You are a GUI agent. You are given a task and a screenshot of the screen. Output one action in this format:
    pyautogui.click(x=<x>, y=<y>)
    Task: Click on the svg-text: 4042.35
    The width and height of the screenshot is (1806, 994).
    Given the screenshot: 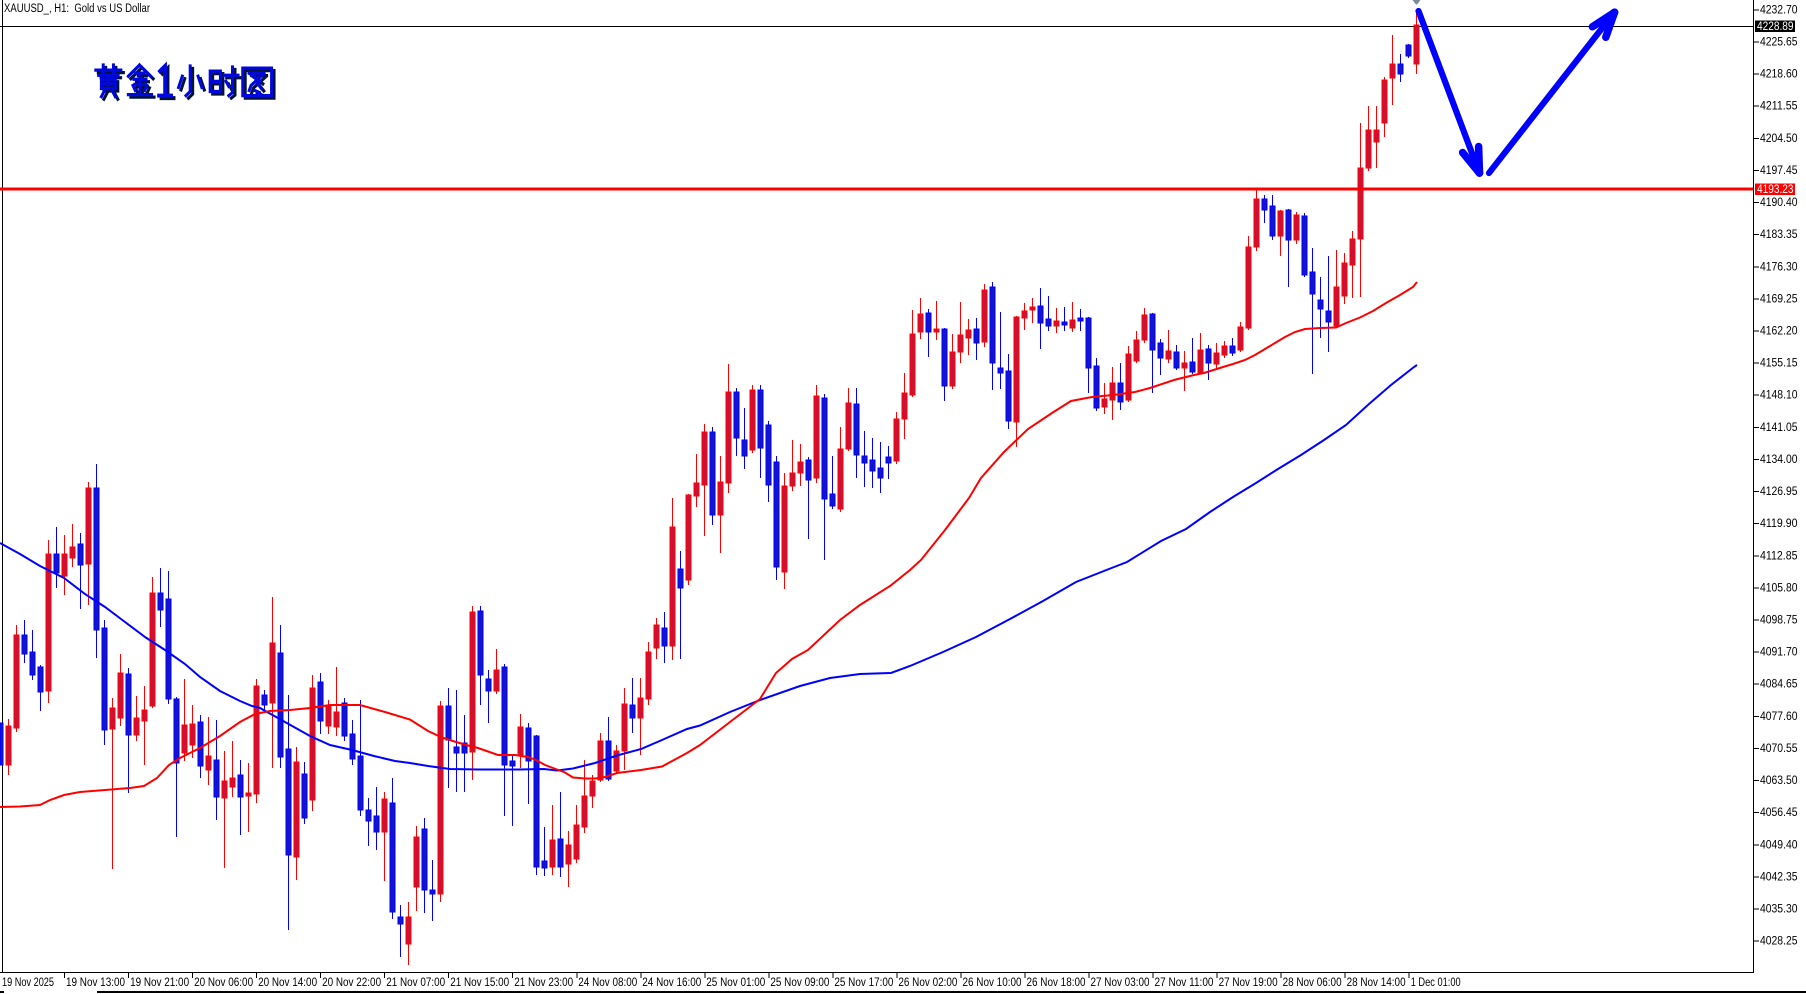 What is the action you would take?
    pyautogui.click(x=1779, y=877)
    